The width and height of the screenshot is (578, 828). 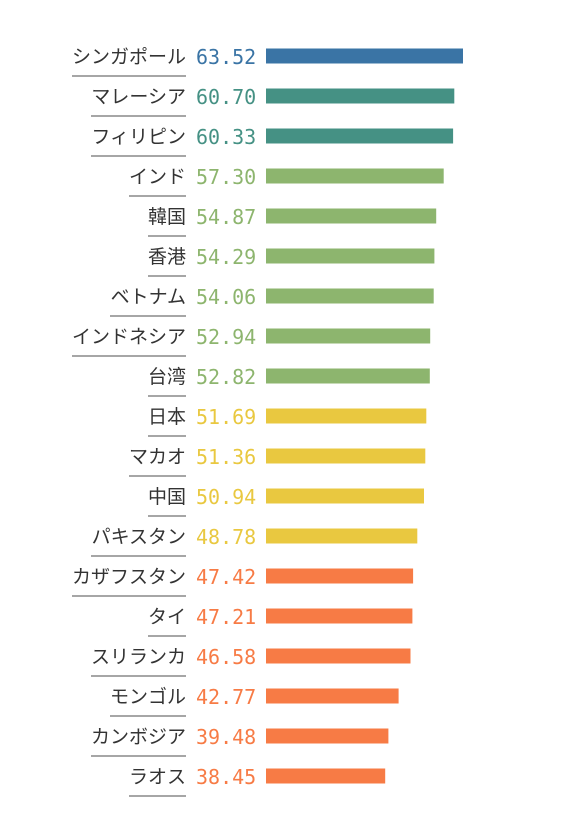 I want to click on category-label: インドネシア, so click(x=129, y=337).